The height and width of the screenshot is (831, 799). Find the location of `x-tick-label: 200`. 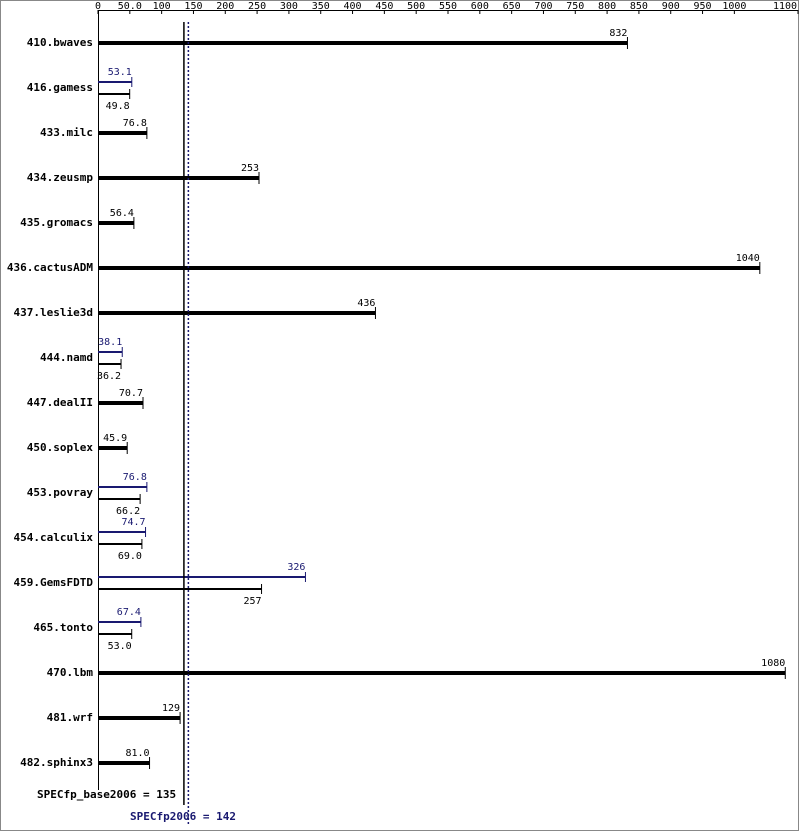

x-tick-label: 200 is located at coordinates (225, 6).